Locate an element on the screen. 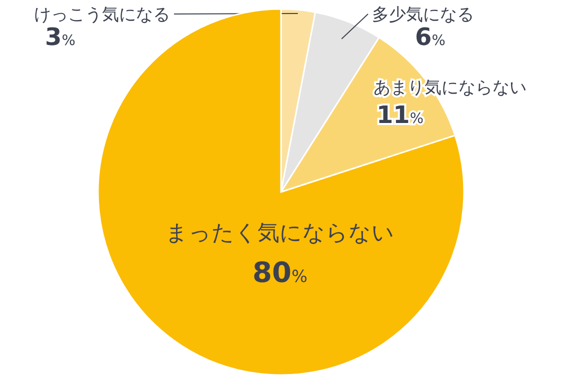 Image resolution: width=565 pixels, height=391 pixels. slice-label: けっこう気になる is located at coordinates (102, 15).